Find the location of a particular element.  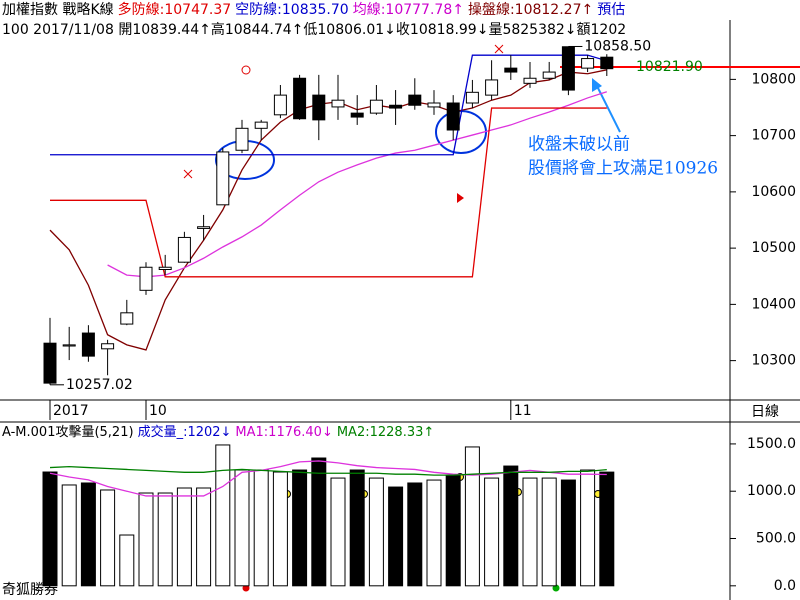

header-text: 成交量_:1202↓ is located at coordinates (184, 432).